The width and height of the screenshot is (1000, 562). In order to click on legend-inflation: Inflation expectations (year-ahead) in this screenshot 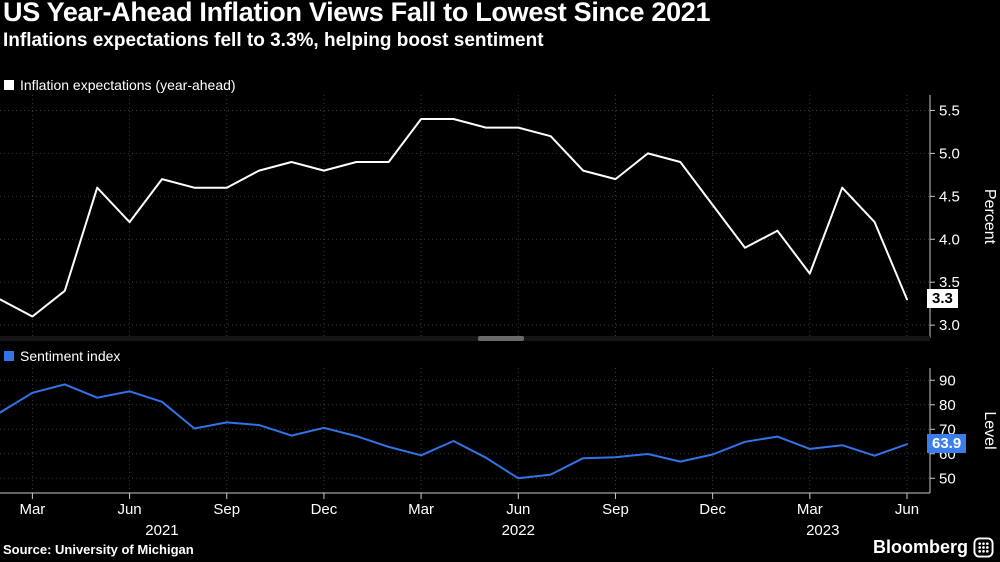, I will do `click(120, 85)`.